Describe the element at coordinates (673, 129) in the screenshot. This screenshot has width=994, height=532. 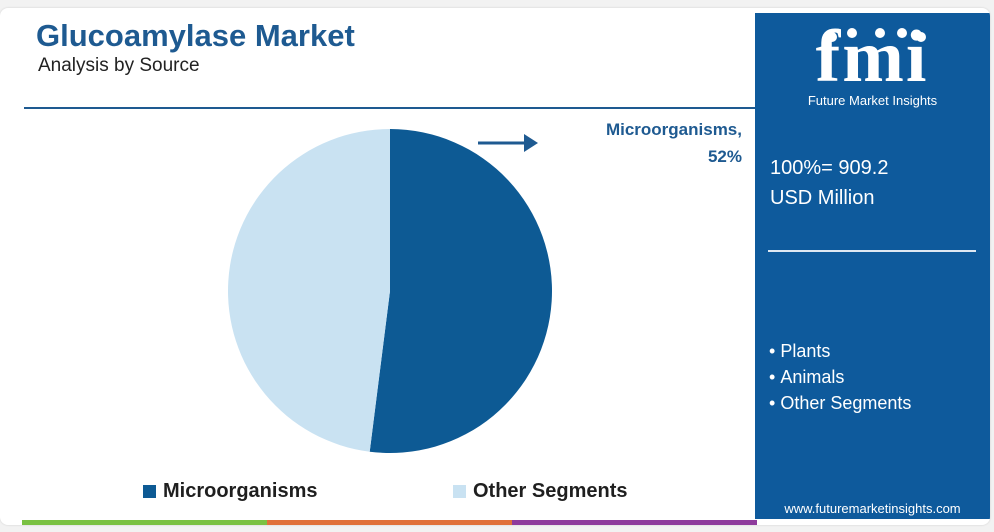
I see `callout-segment-name: Microorganisms,` at that location.